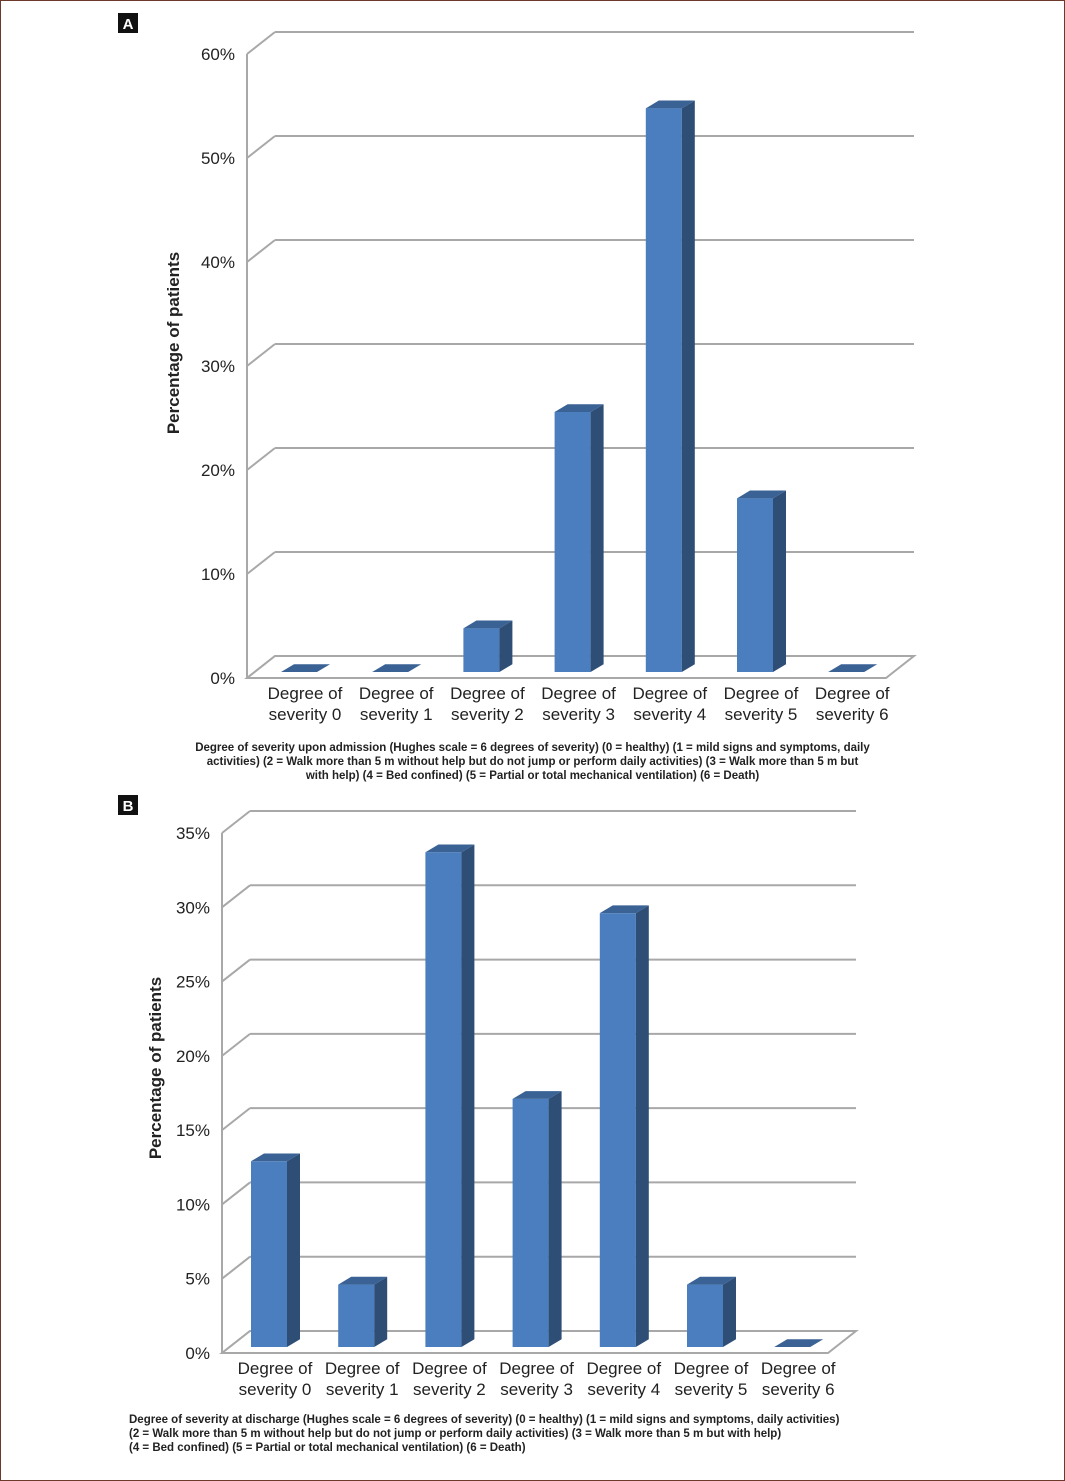 The width and height of the screenshot is (1065, 1481). What do you see at coordinates (197, 1279) in the screenshot?
I see `y-tick-label: 5%` at bounding box center [197, 1279].